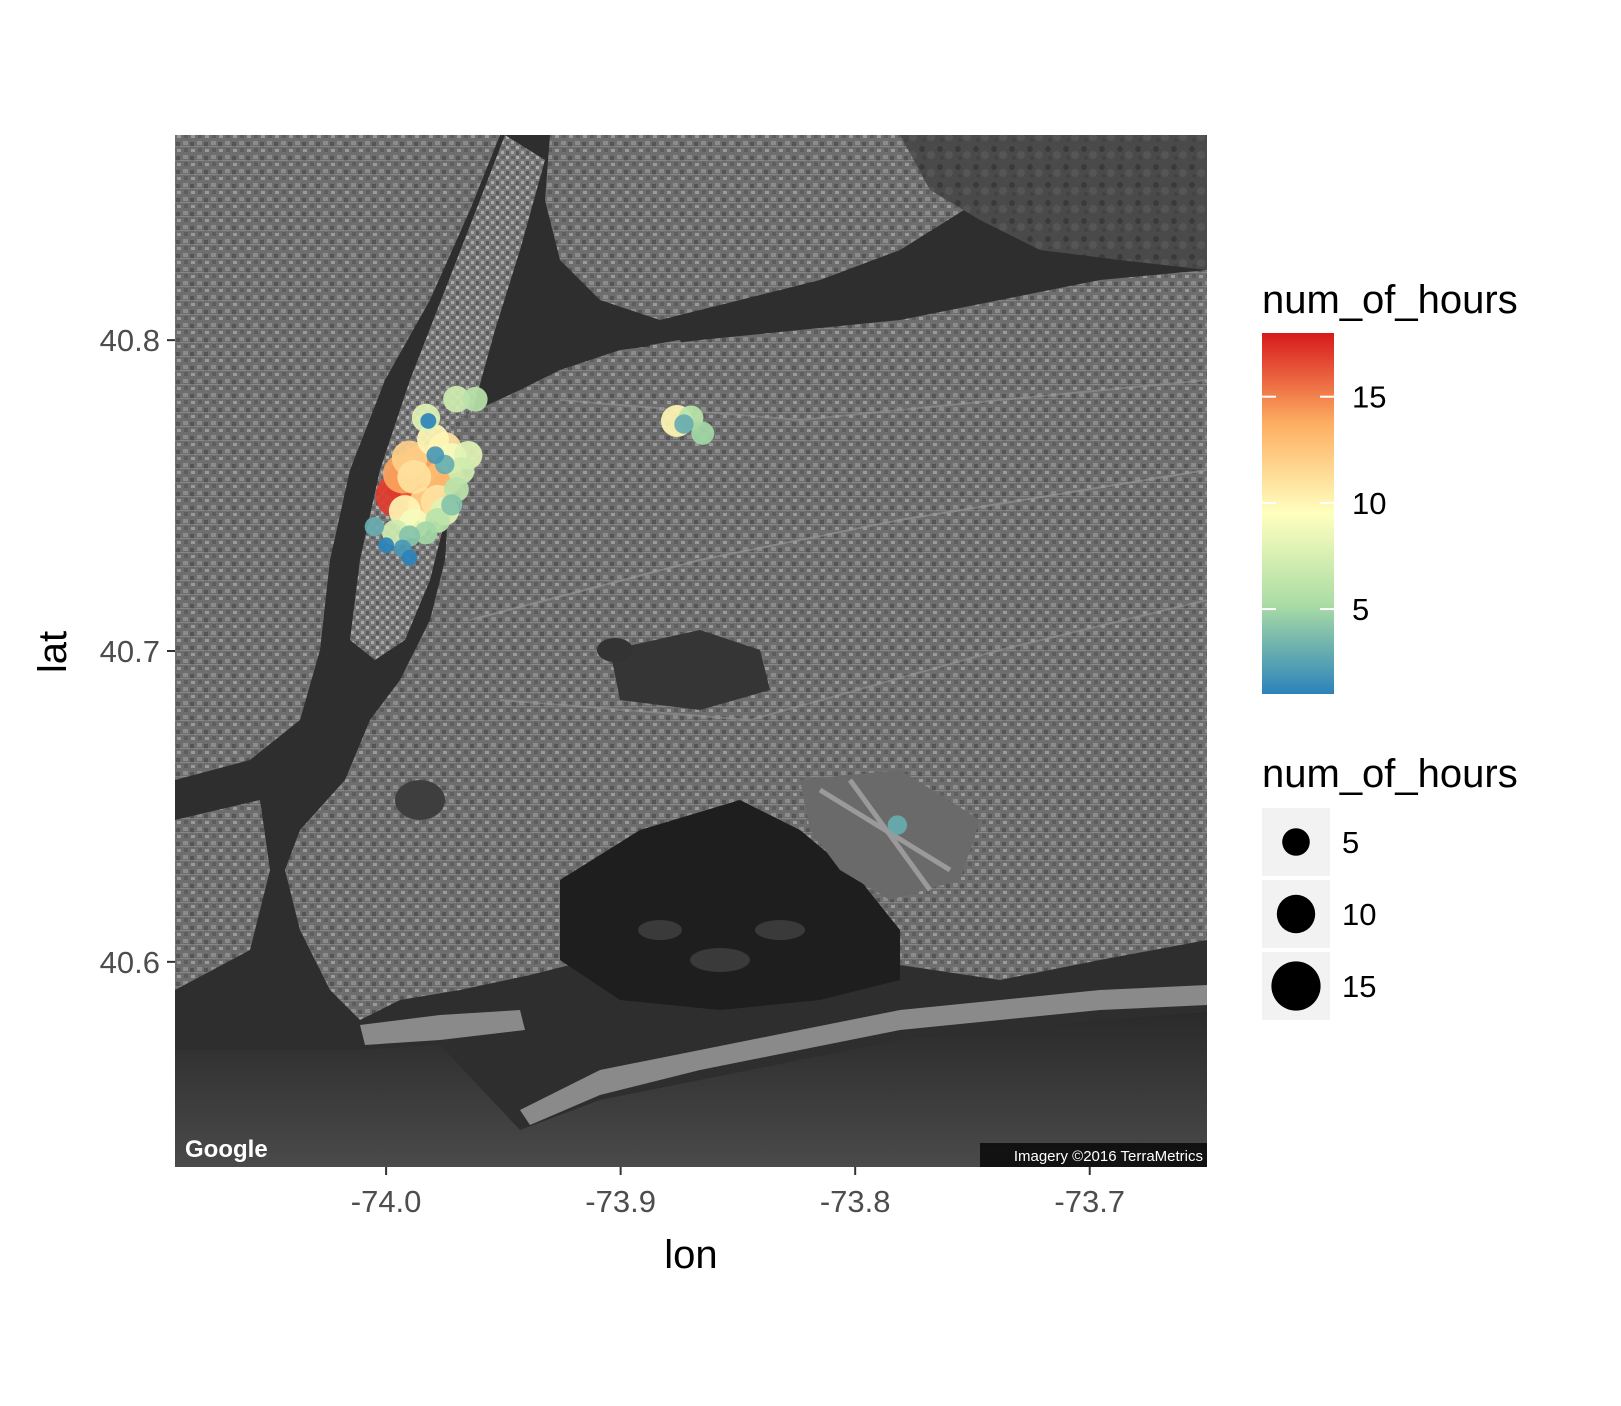  What do you see at coordinates (1360, 609) in the screenshot?
I see `colorbar-tick-label: 5` at bounding box center [1360, 609].